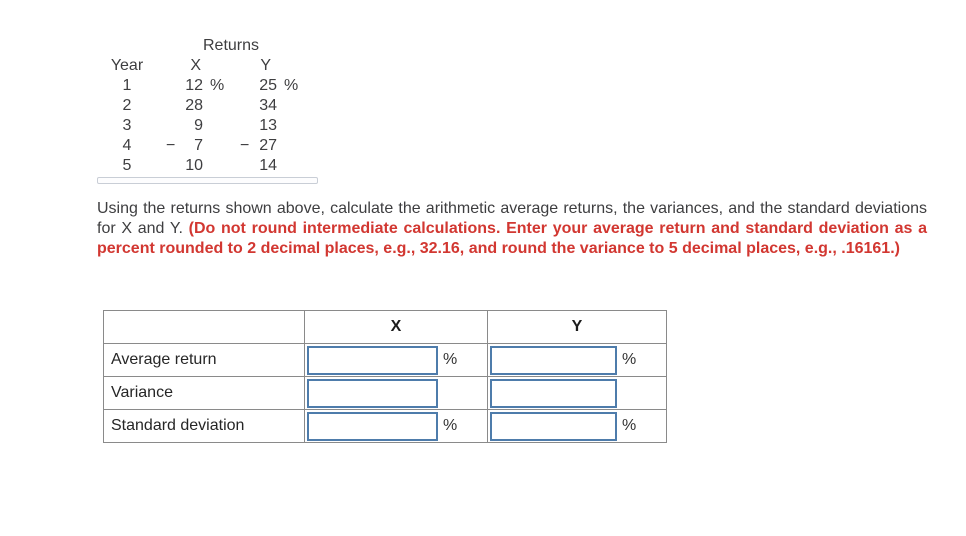  Describe the element at coordinates (372, 360) in the screenshot. I see `average-return-x-input` at that location.